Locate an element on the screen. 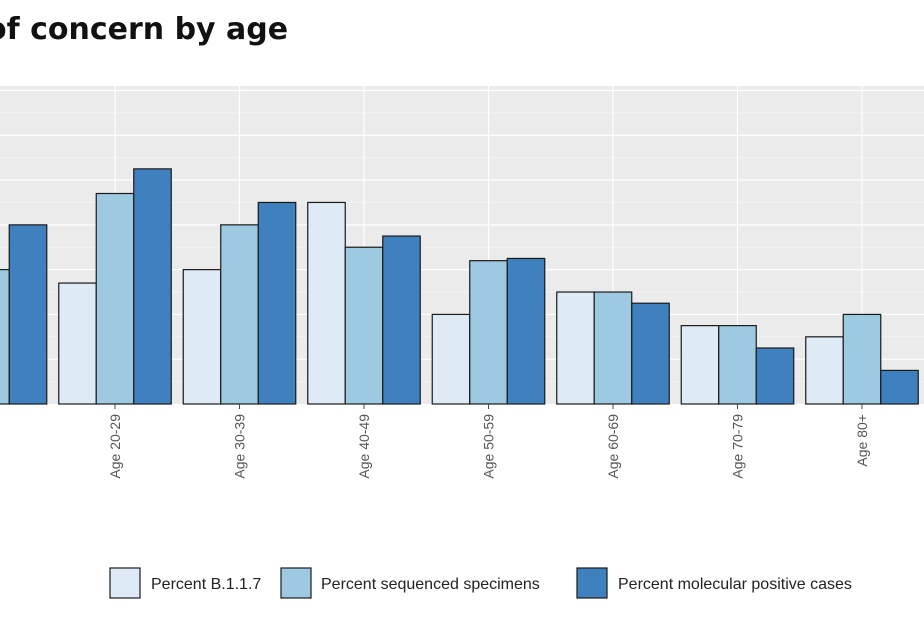  chart-title: of concern by age is located at coordinates (144, 29).